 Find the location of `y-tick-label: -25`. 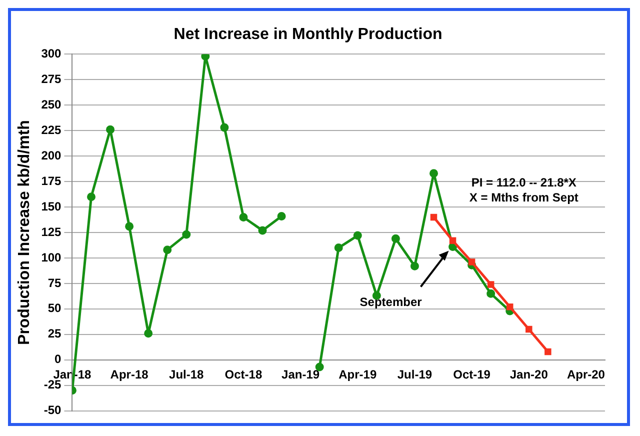

y-tick-label: -25 is located at coordinates (53, 385).